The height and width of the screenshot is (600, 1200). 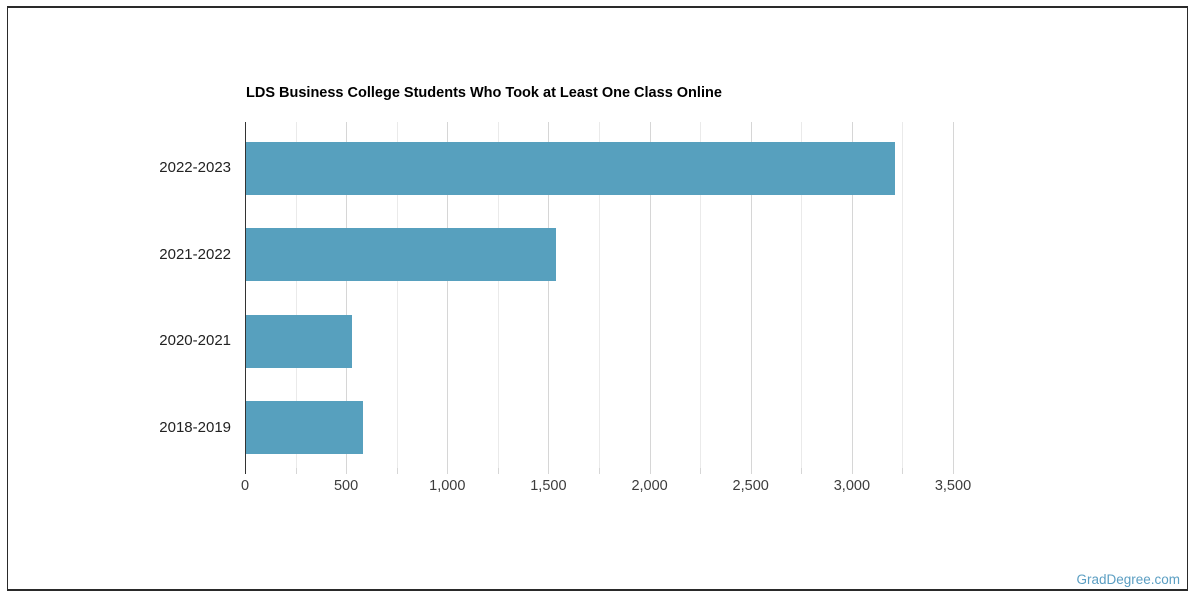 What do you see at coordinates (299, 341) in the screenshot?
I see `bar-2020-2021` at bounding box center [299, 341].